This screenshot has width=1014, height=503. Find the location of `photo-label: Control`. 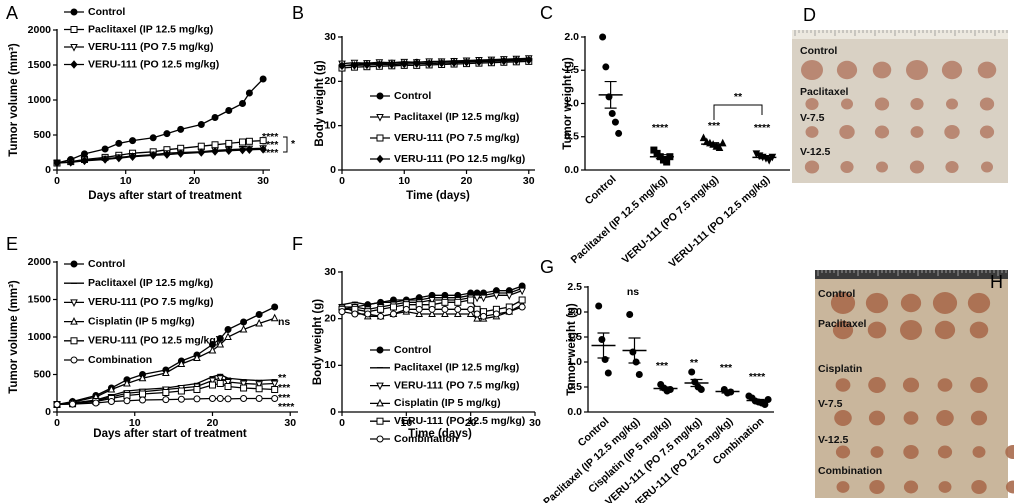

photo-label: Control is located at coordinates (818, 51).